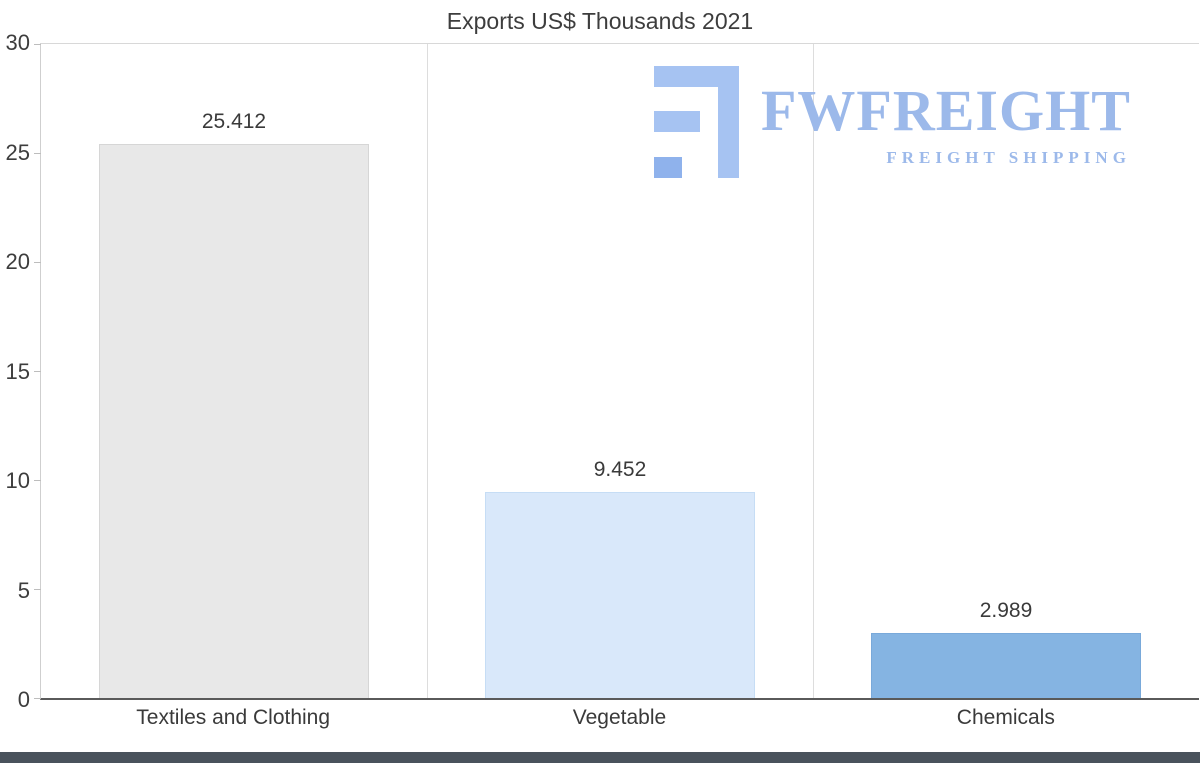 This screenshot has height=763, width=1200. I want to click on watermark-logo: FWFREIGHT FREIGHT SHIPPING, so click(889, 125).